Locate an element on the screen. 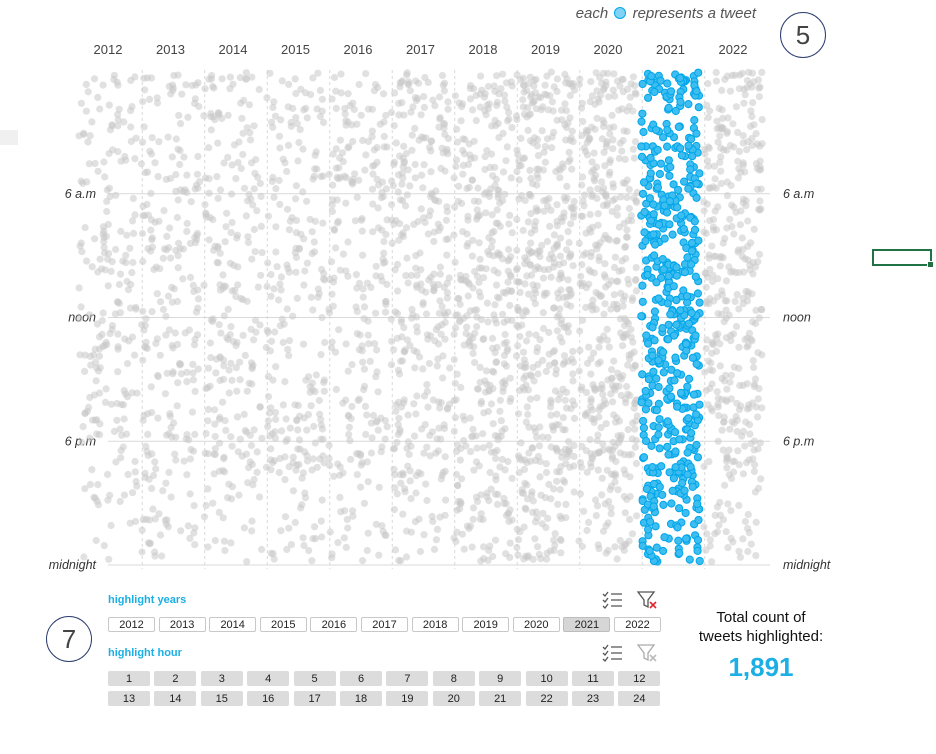  hour-option-11: 11 is located at coordinates (593, 678).